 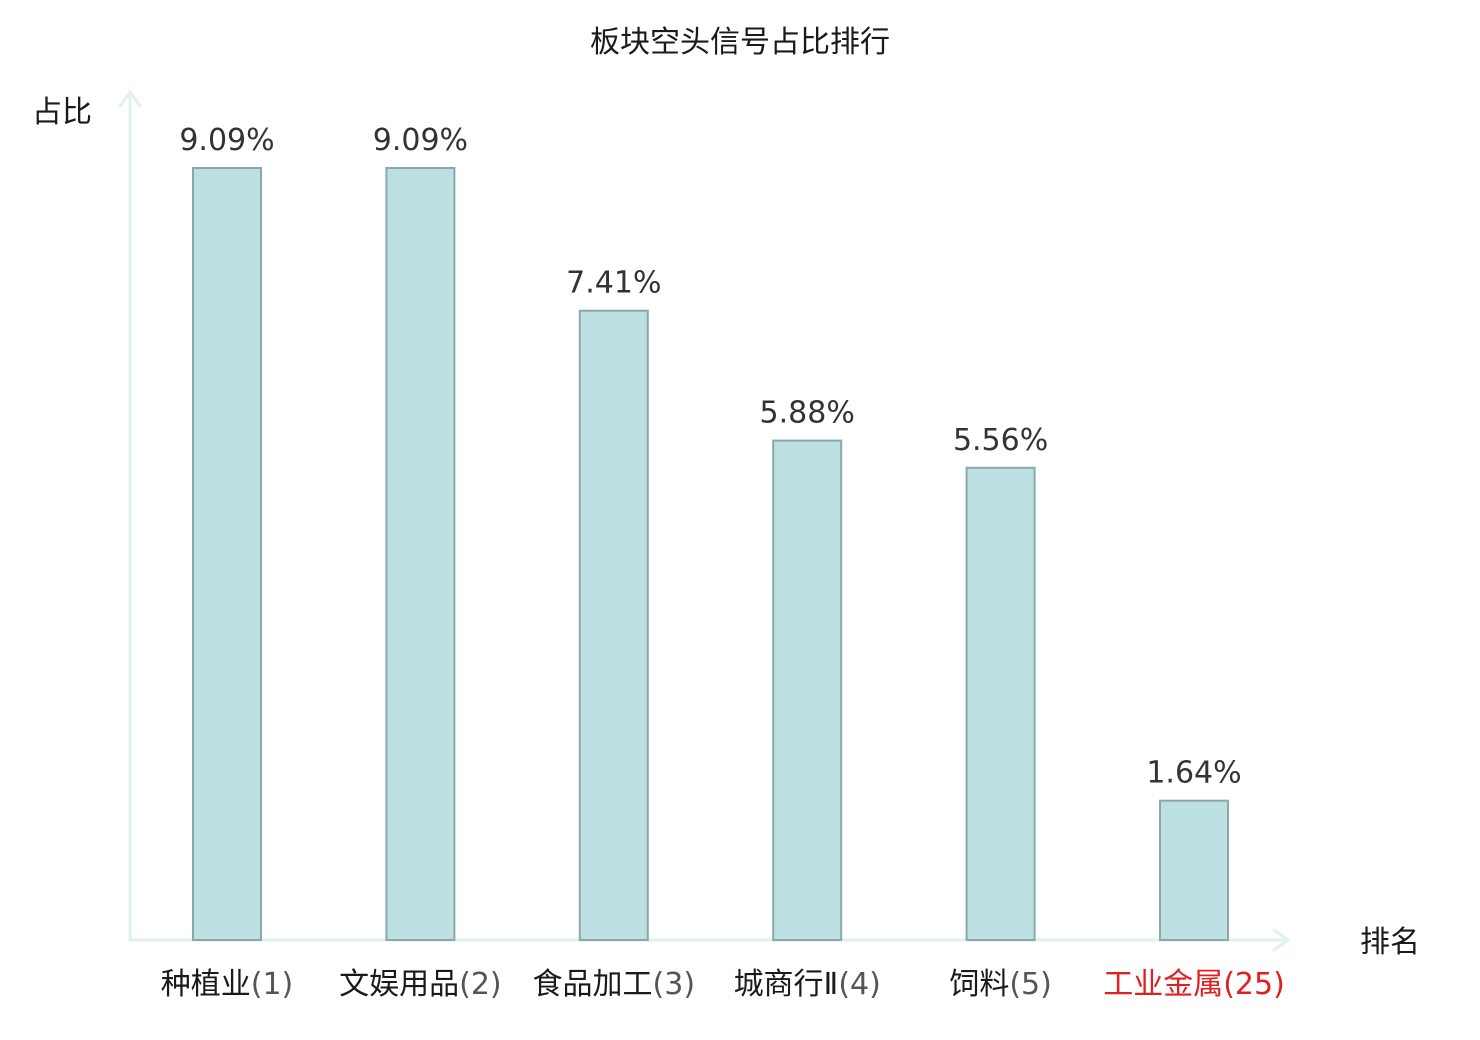 What do you see at coordinates (1390, 942) in the screenshot?
I see `x-axis-label: 排名` at bounding box center [1390, 942].